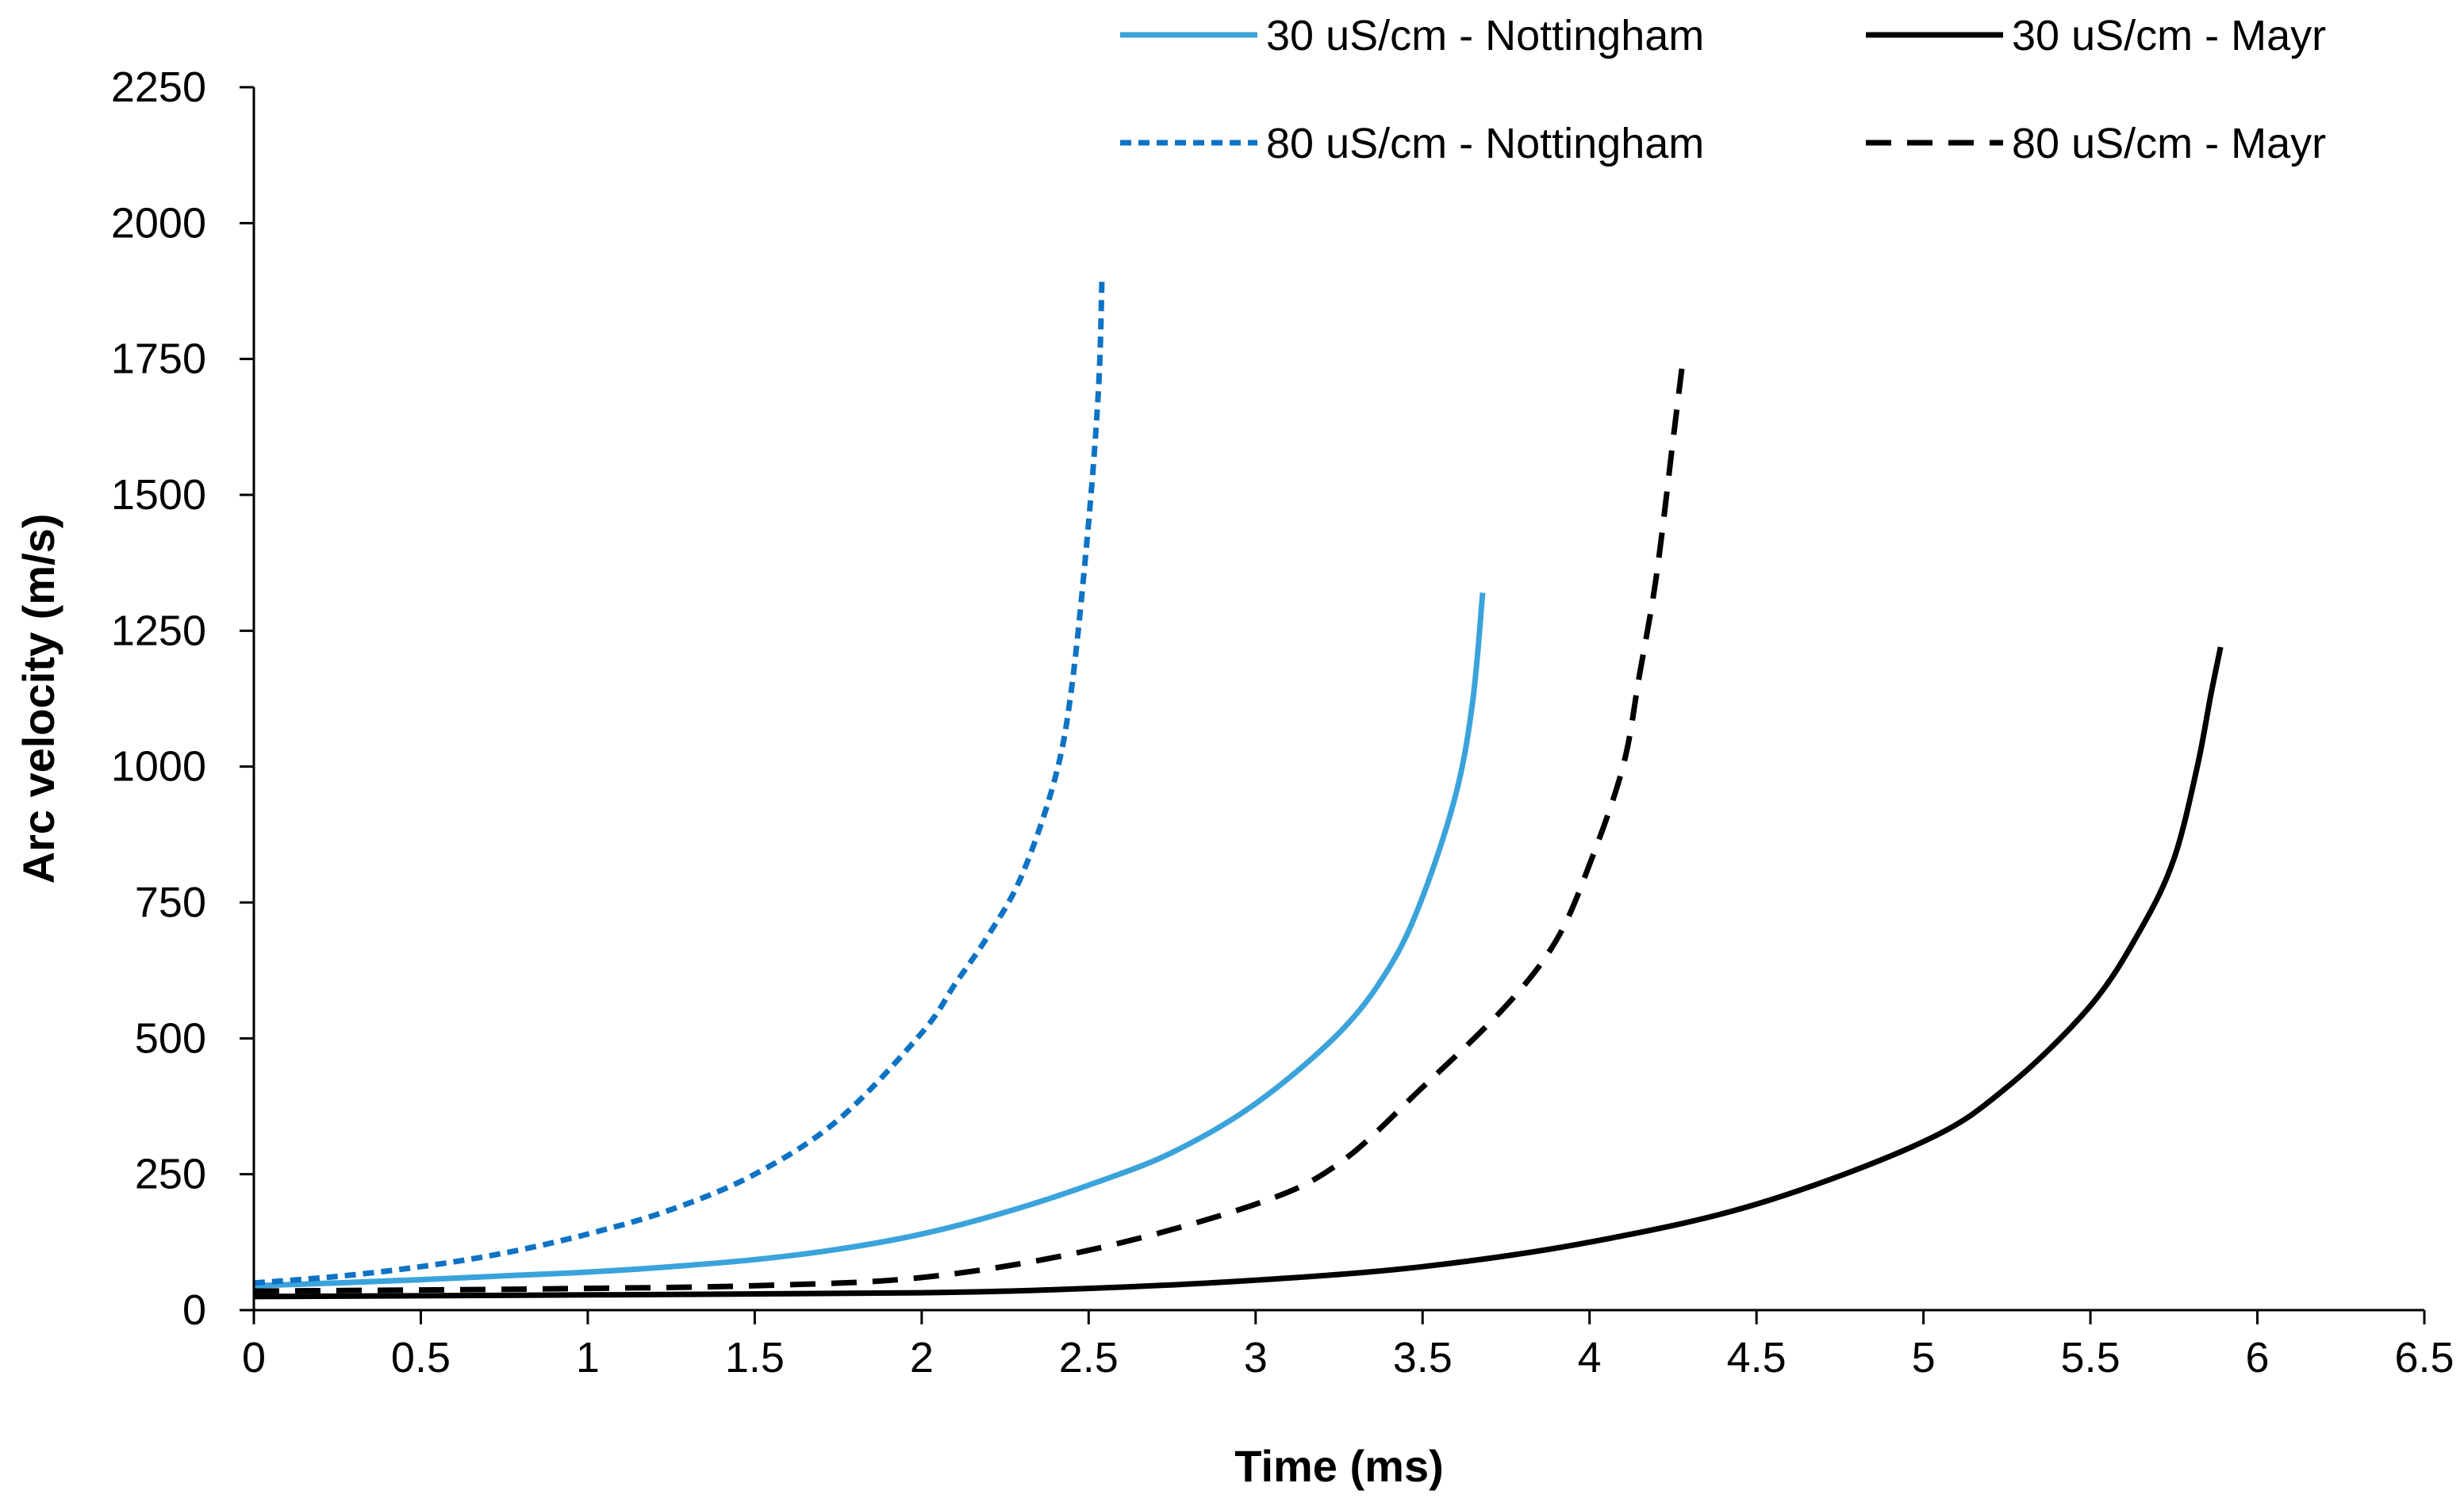 The width and height of the screenshot is (2464, 1506). What do you see at coordinates (1590, 1357) in the screenshot?
I see `x-tick-label: 4` at bounding box center [1590, 1357].